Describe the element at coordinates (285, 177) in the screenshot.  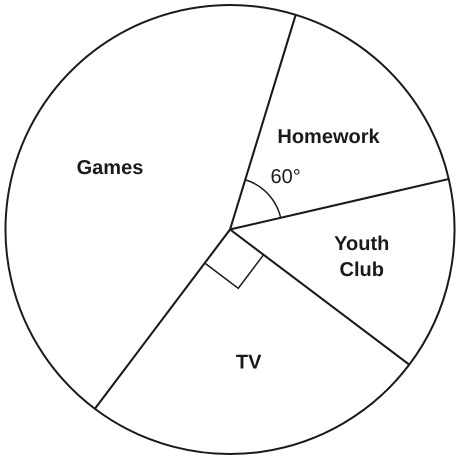
I see `text: 60°` at that location.